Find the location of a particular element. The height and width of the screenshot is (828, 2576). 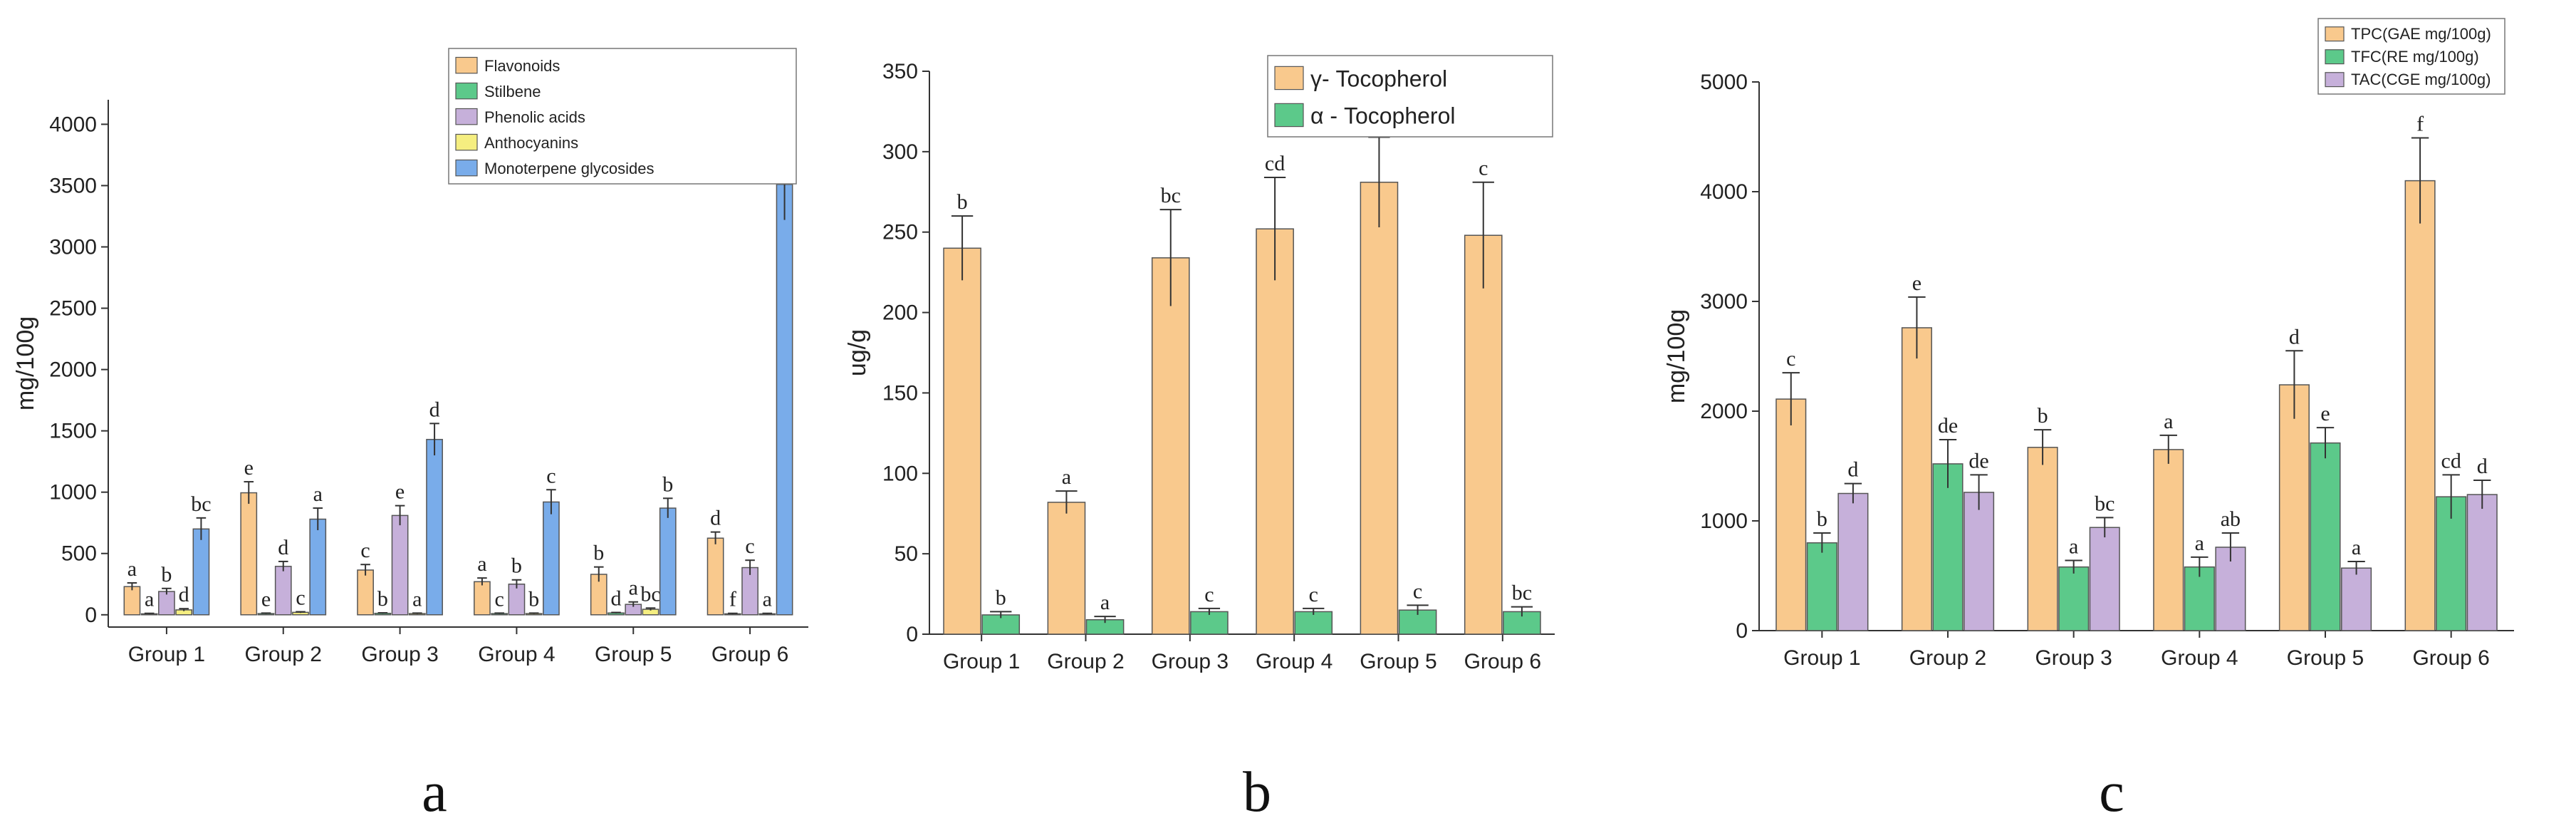

legend-label-tac-cge-mg-100g: TAC(CGE mg/100g) is located at coordinates (2421, 79).